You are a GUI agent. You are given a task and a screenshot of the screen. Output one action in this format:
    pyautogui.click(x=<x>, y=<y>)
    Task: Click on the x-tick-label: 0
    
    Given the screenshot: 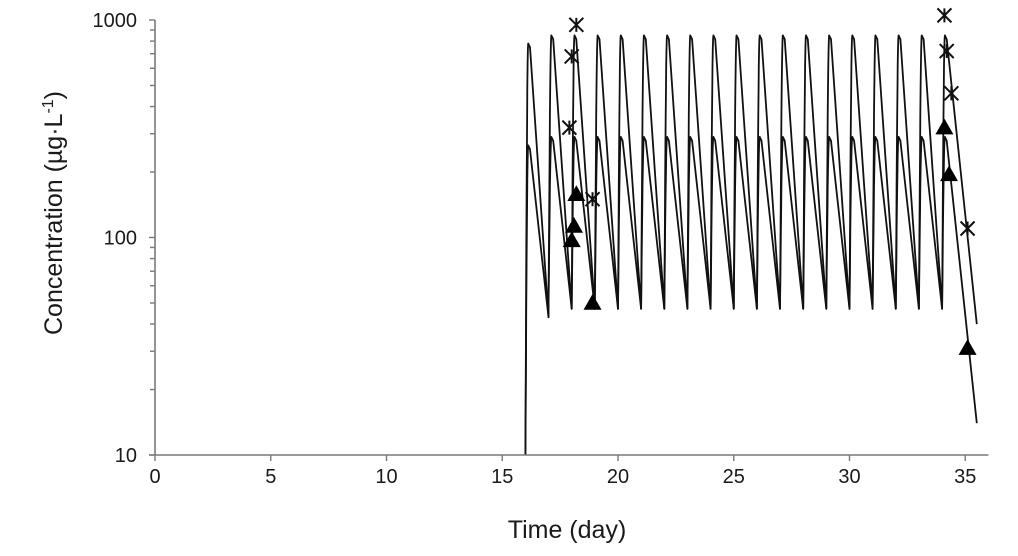 What is the action you would take?
    pyautogui.click(x=154, y=477)
    